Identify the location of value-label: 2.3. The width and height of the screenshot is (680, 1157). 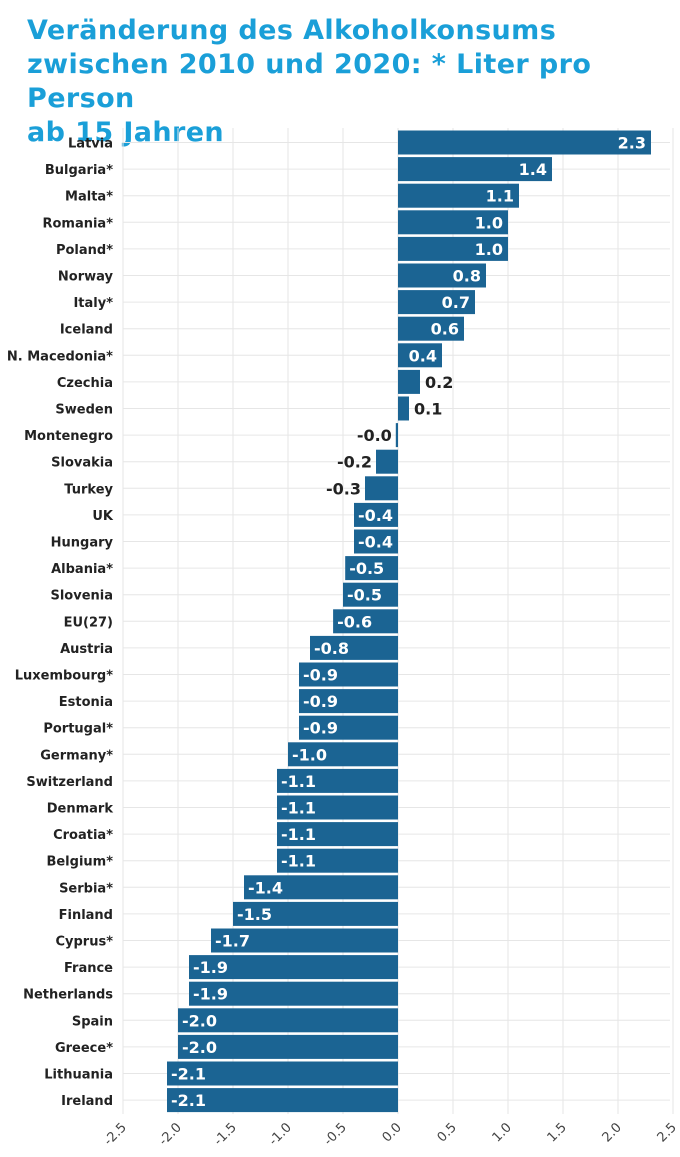
(632, 143).